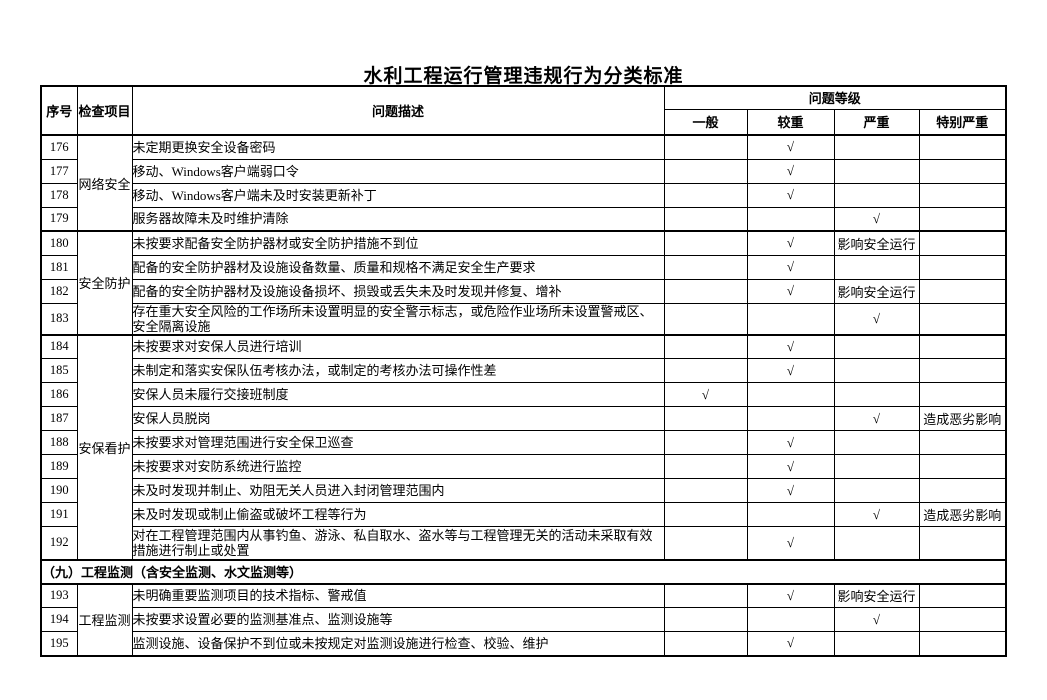 The height and width of the screenshot is (700, 1047). I want to click on row-number: 179, so click(59, 219).